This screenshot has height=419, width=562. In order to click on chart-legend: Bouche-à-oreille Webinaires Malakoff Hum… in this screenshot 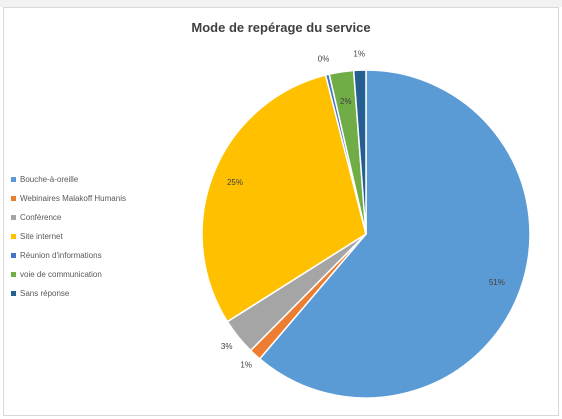, I will do `click(68, 236)`.